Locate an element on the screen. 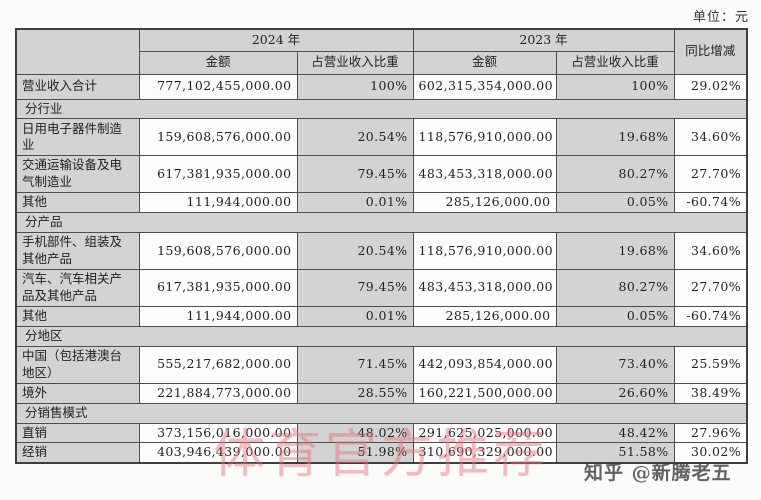  row-label-cell: 直销 is located at coordinates (77, 433).